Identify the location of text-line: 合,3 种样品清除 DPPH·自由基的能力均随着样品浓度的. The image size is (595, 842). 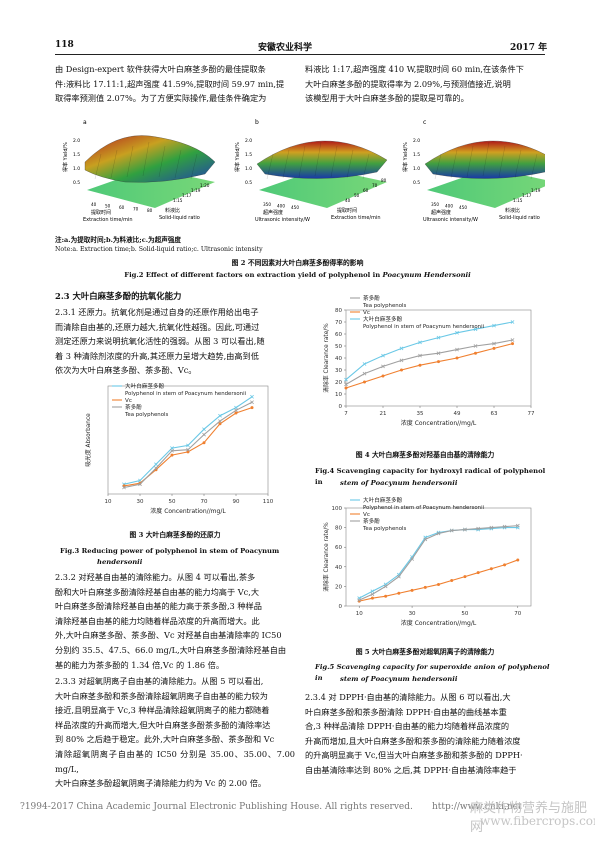
(407, 726).